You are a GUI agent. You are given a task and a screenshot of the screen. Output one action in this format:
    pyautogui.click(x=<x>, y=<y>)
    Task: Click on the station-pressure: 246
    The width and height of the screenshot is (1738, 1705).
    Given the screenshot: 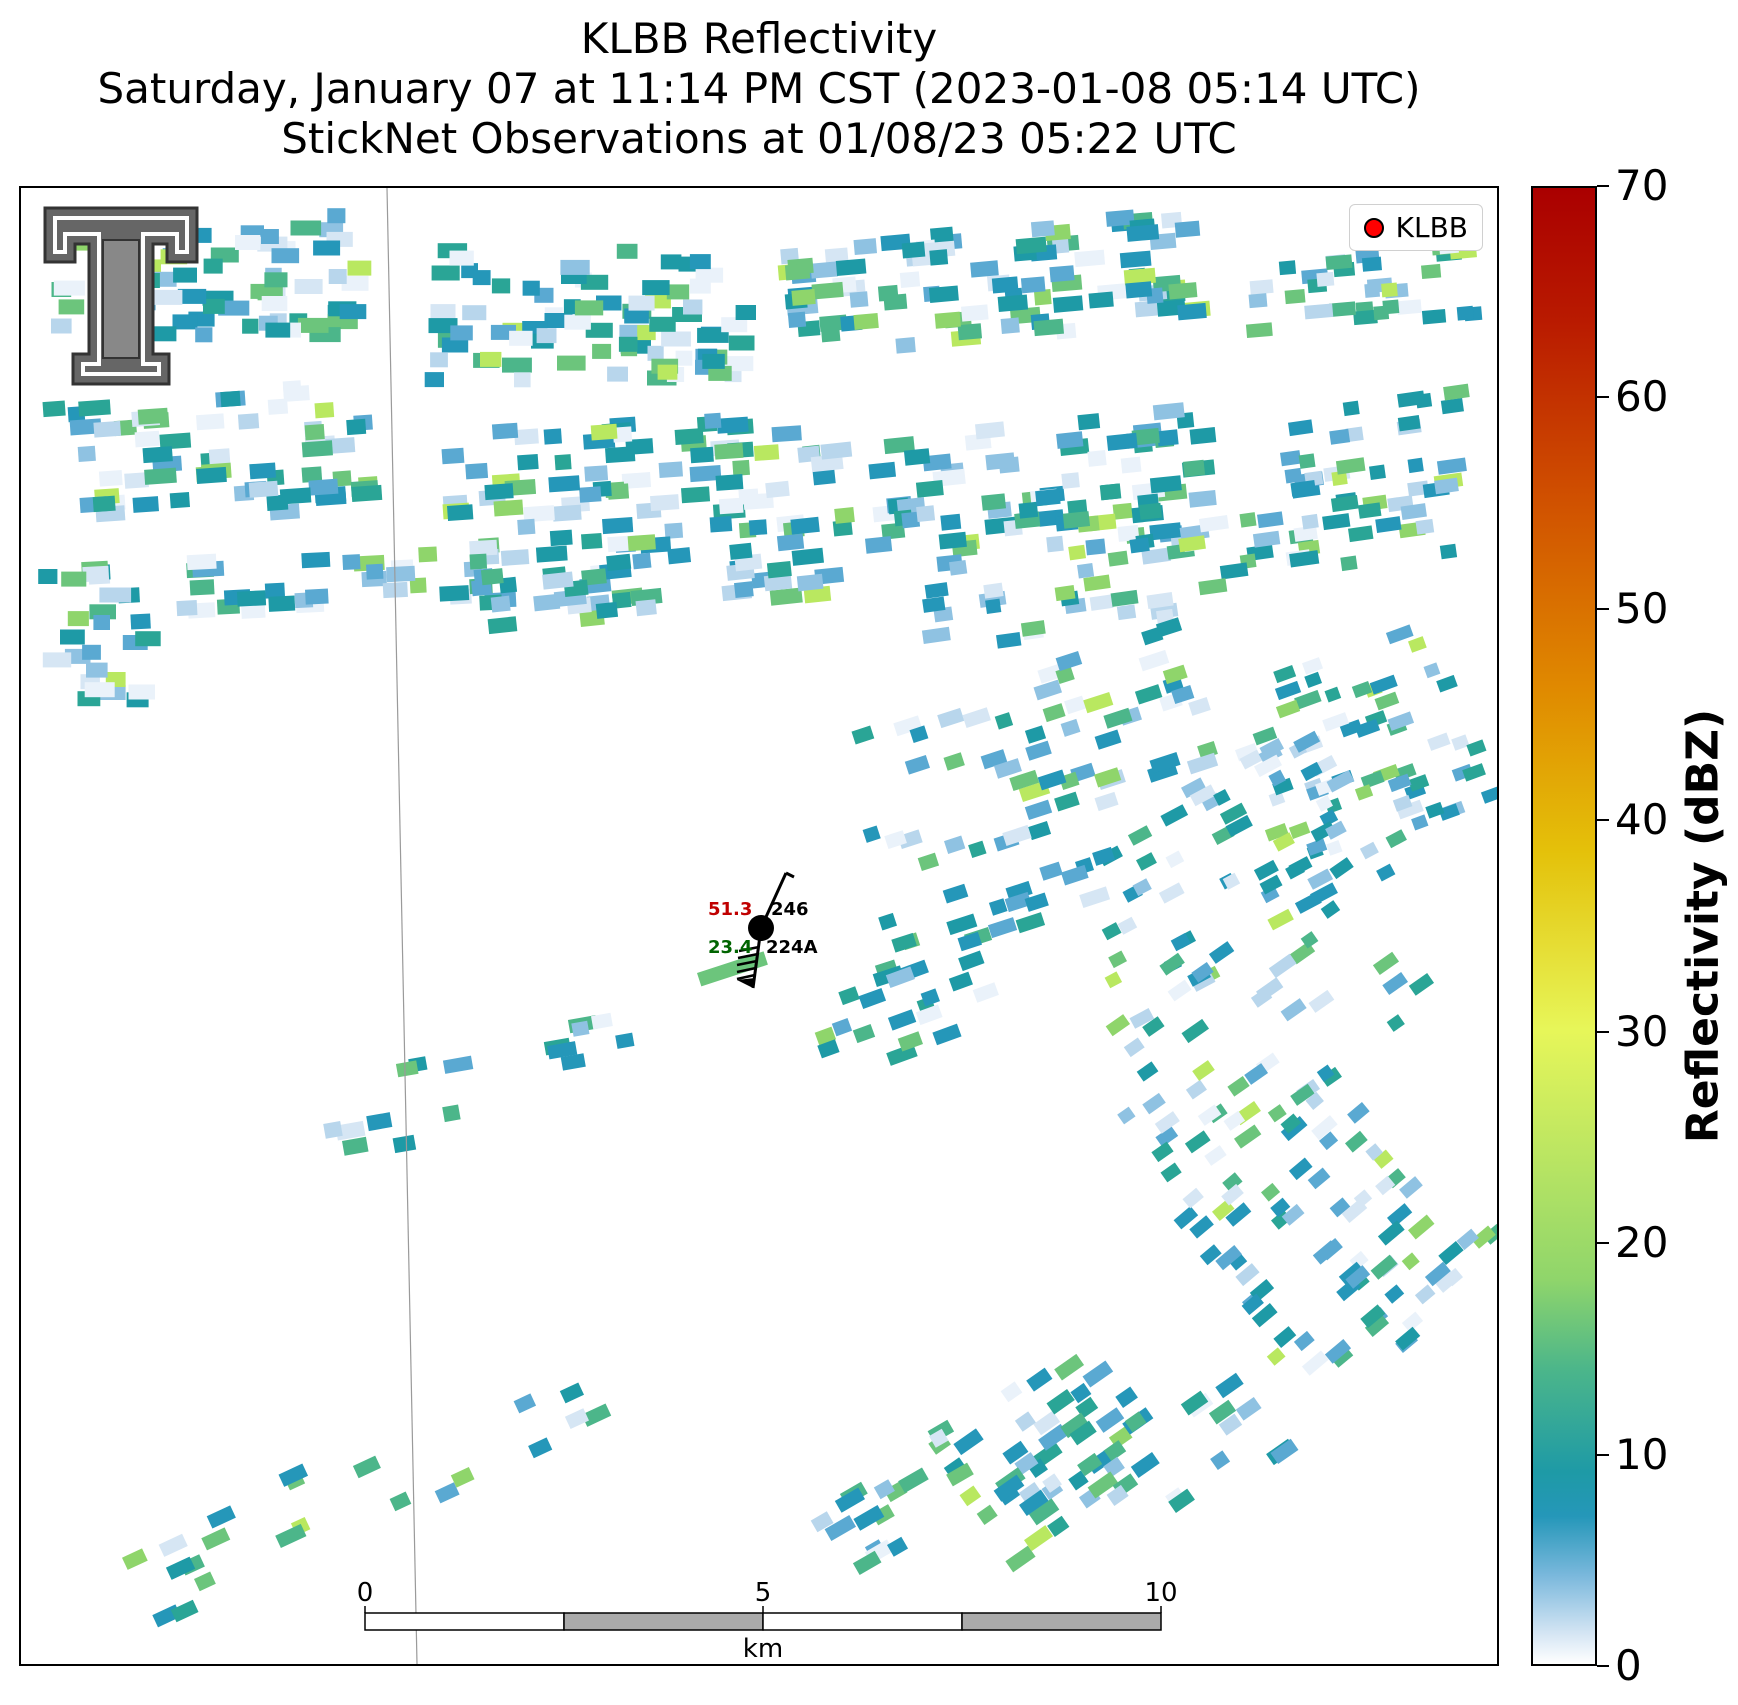 What is the action you would take?
    pyautogui.click(x=790, y=909)
    